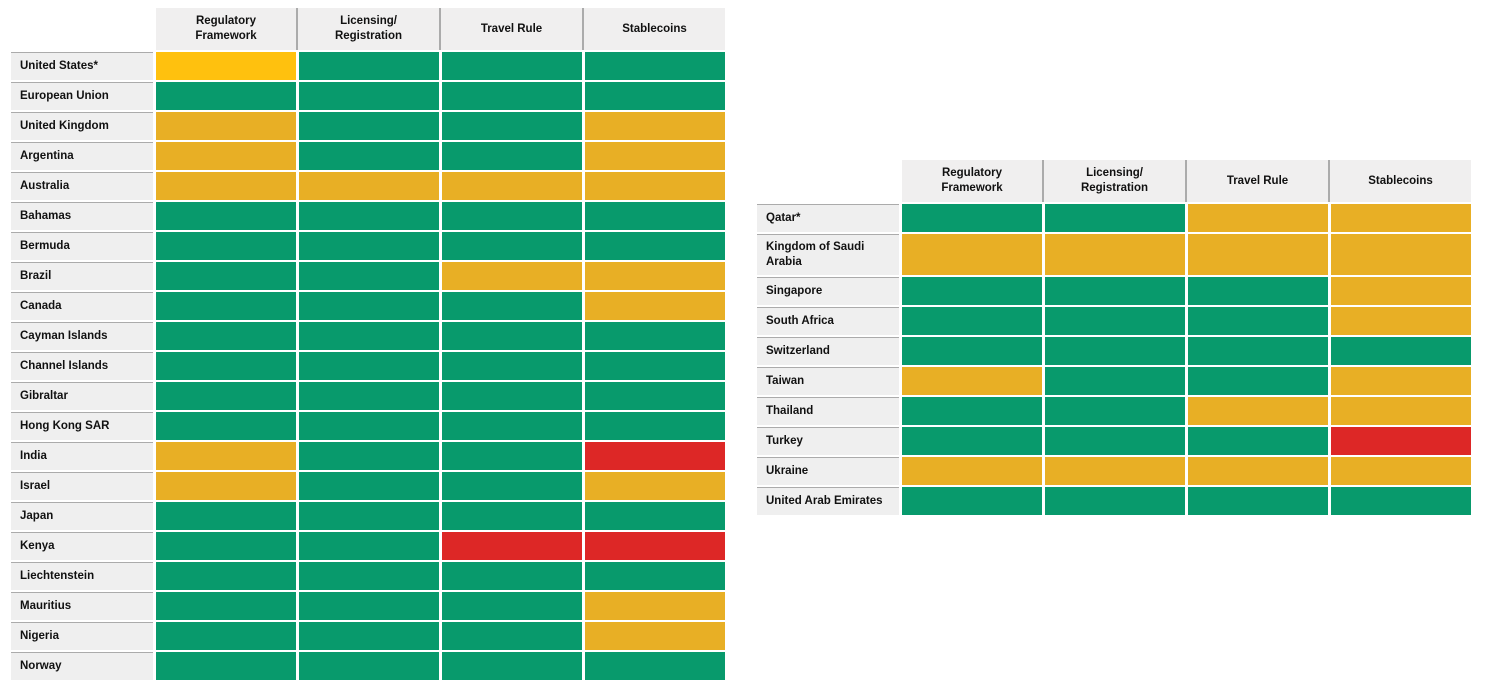  Describe the element at coordinates (828, 381) in the screenshot. I see `row-label: Taiwan` at that location.